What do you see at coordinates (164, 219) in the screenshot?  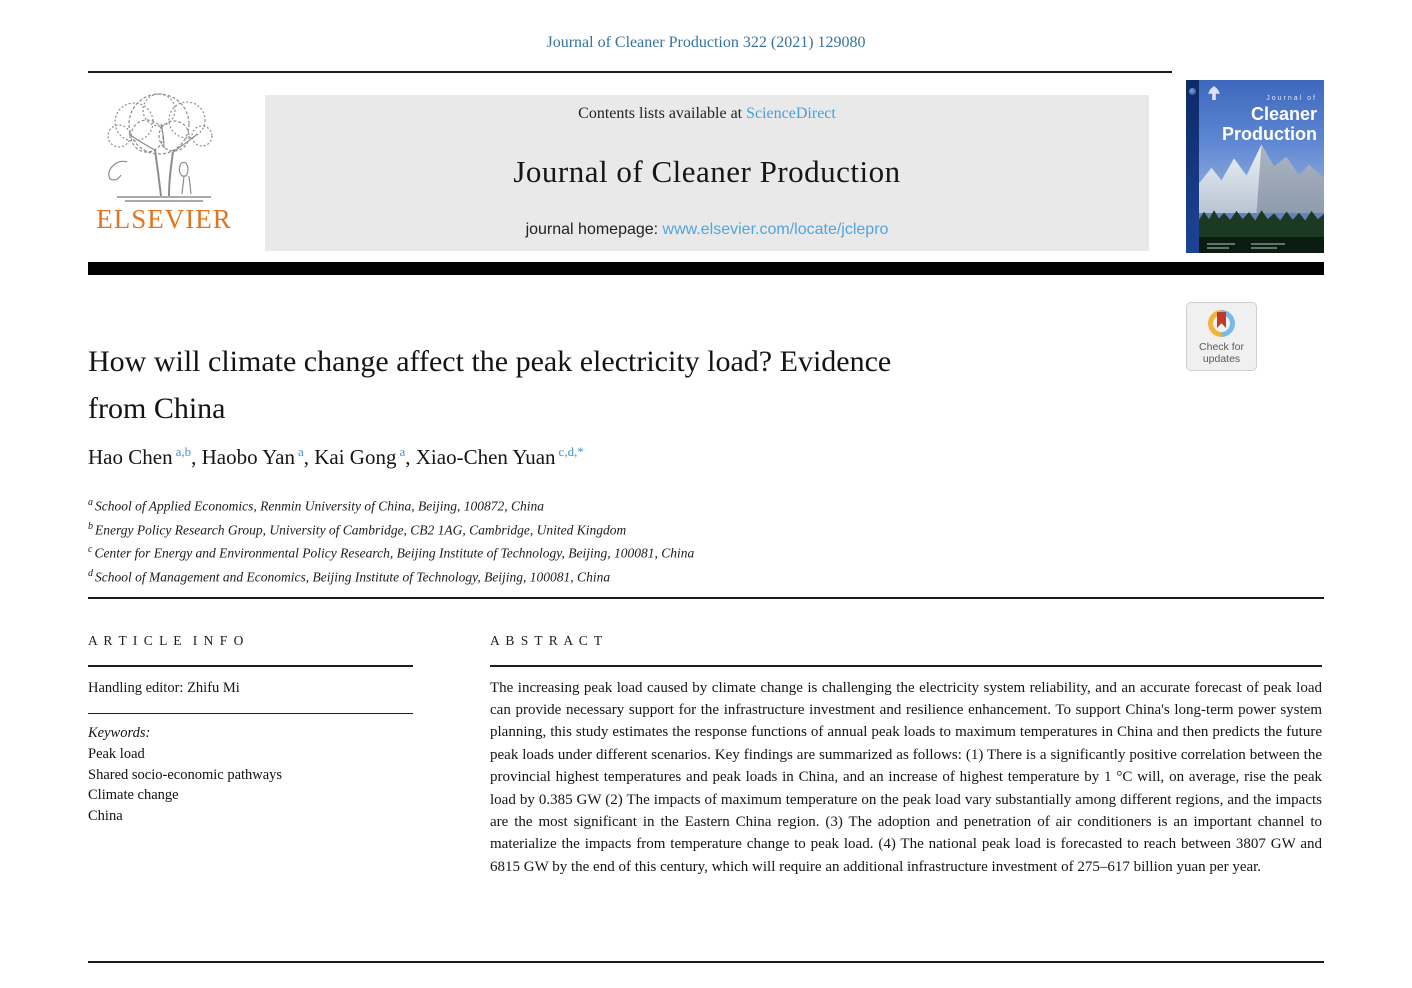 I see `elsevier-wordmark: ELSEVIER` at bounding box center [164, 219].